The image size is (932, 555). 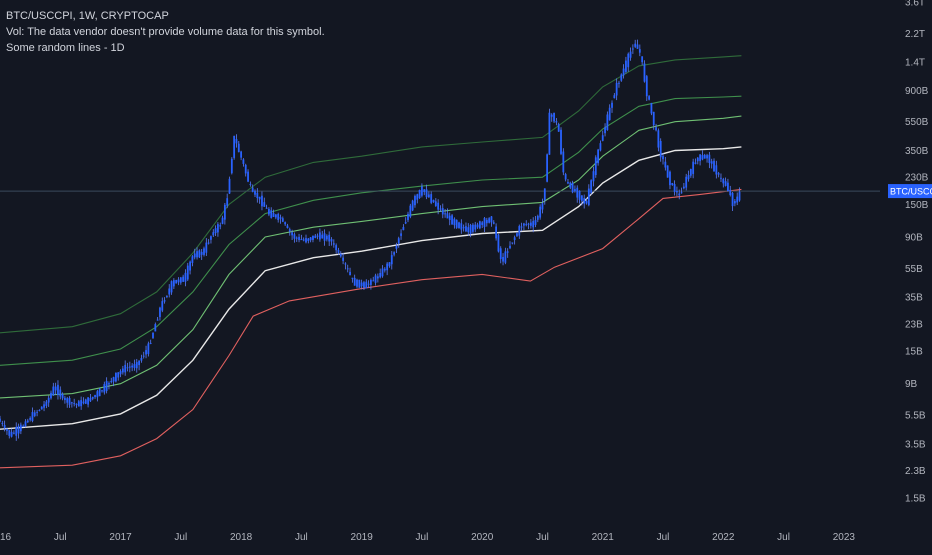 What do you see at coordinates (87, 16) in the screenshot?
I see `legend-symbol: BTC/USCCPI, 1W, CRYPTOCAP` at bounding box center [87, 16].